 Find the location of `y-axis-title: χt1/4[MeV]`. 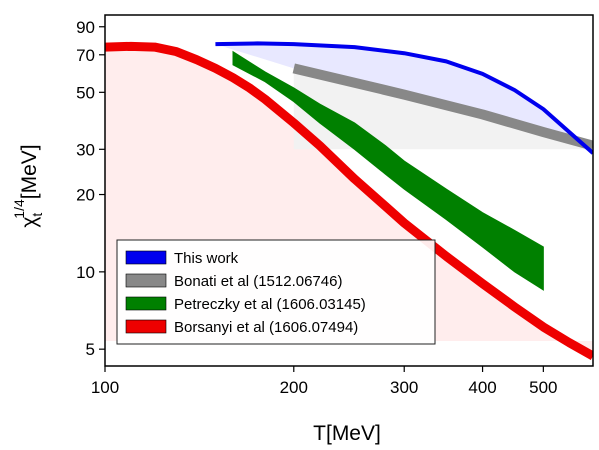

y-axis-title: χt1/4[MeV] is located at coordinates (28, 185).